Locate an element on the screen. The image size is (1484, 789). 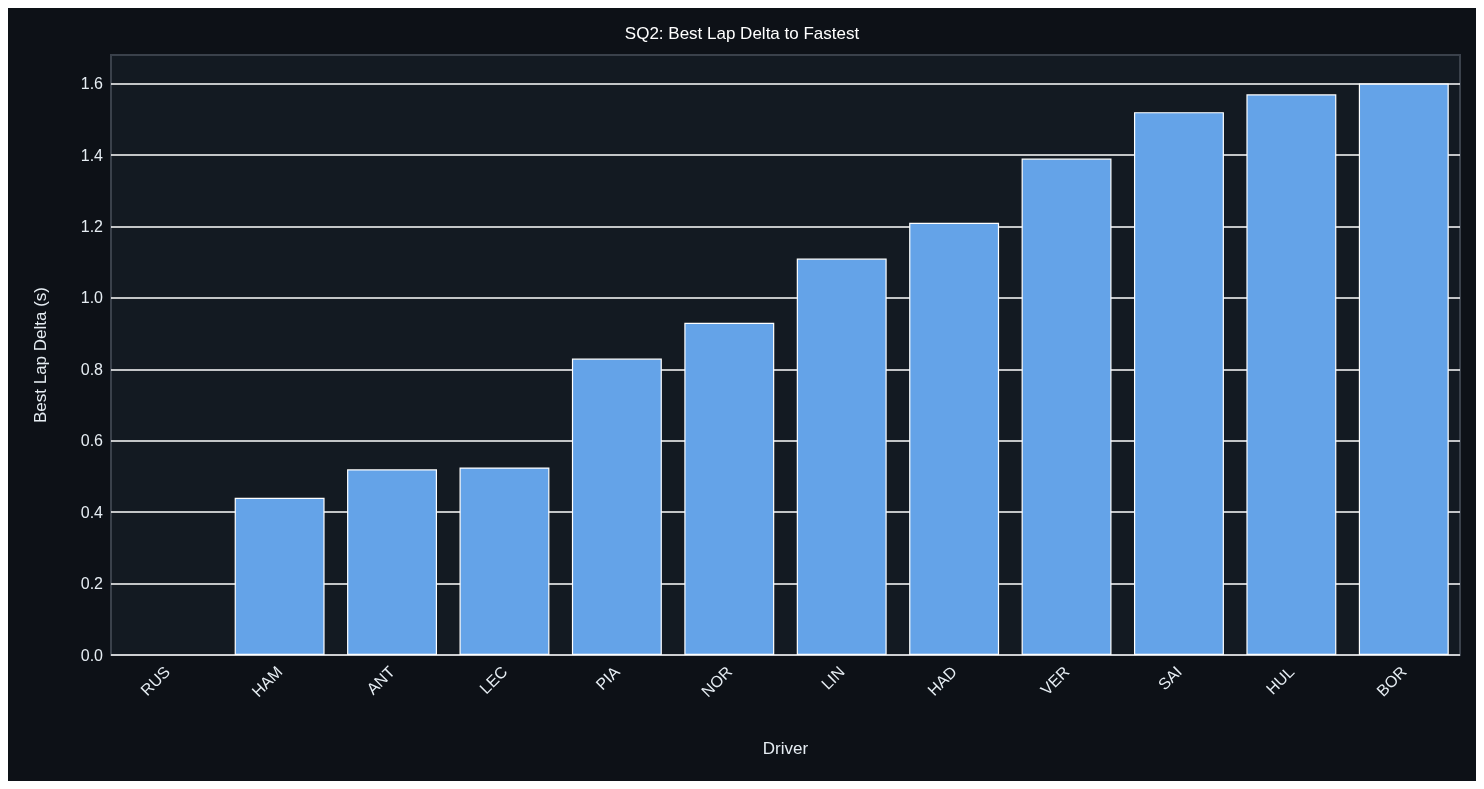
x-tick-label: HUL is located at coordinates (1280, 680).